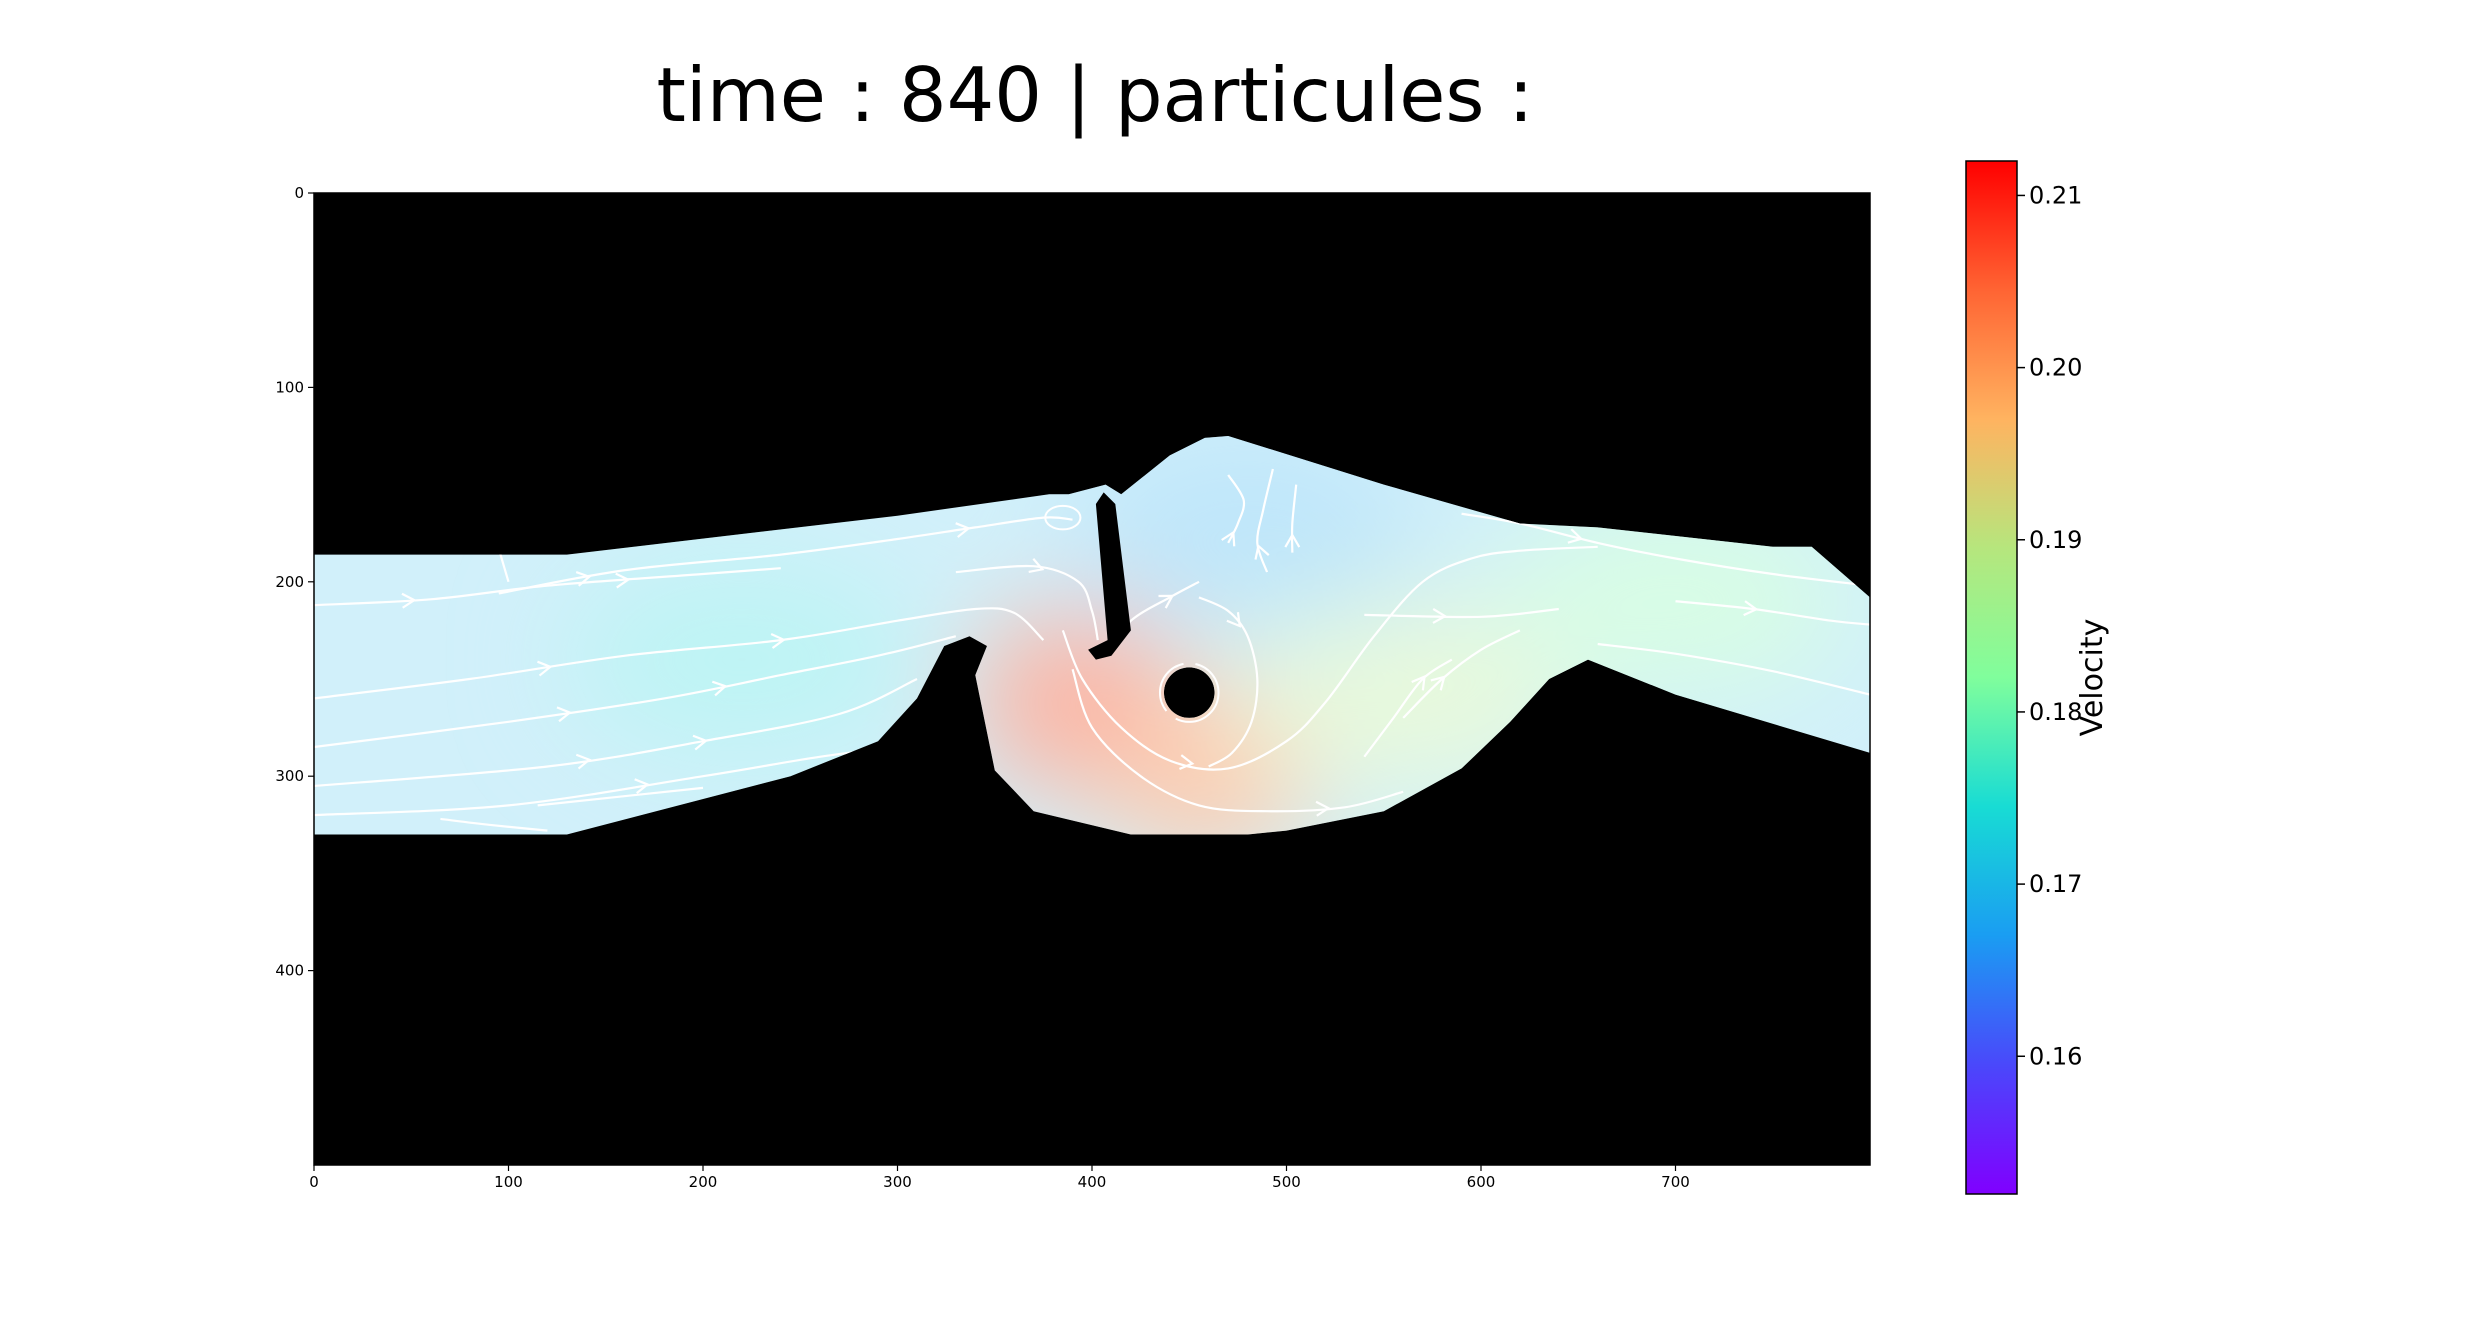 This screenshot has height=1331, width=2488. I want to click on y-tick-label: 300, so click(289, 776).